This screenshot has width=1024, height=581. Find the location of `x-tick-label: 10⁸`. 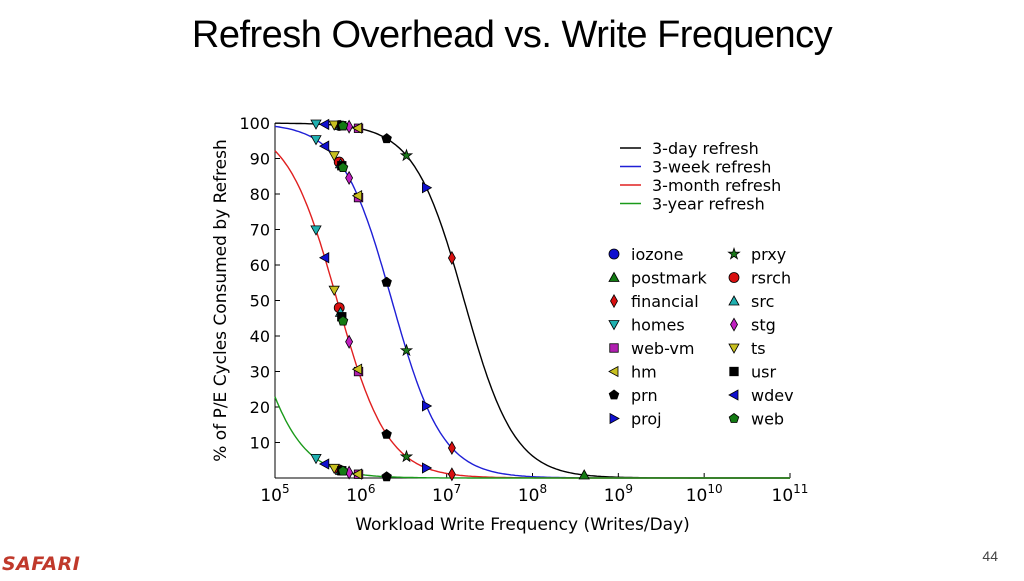

x-tick-label: 10⁸ is located at coordinates (532, 494).